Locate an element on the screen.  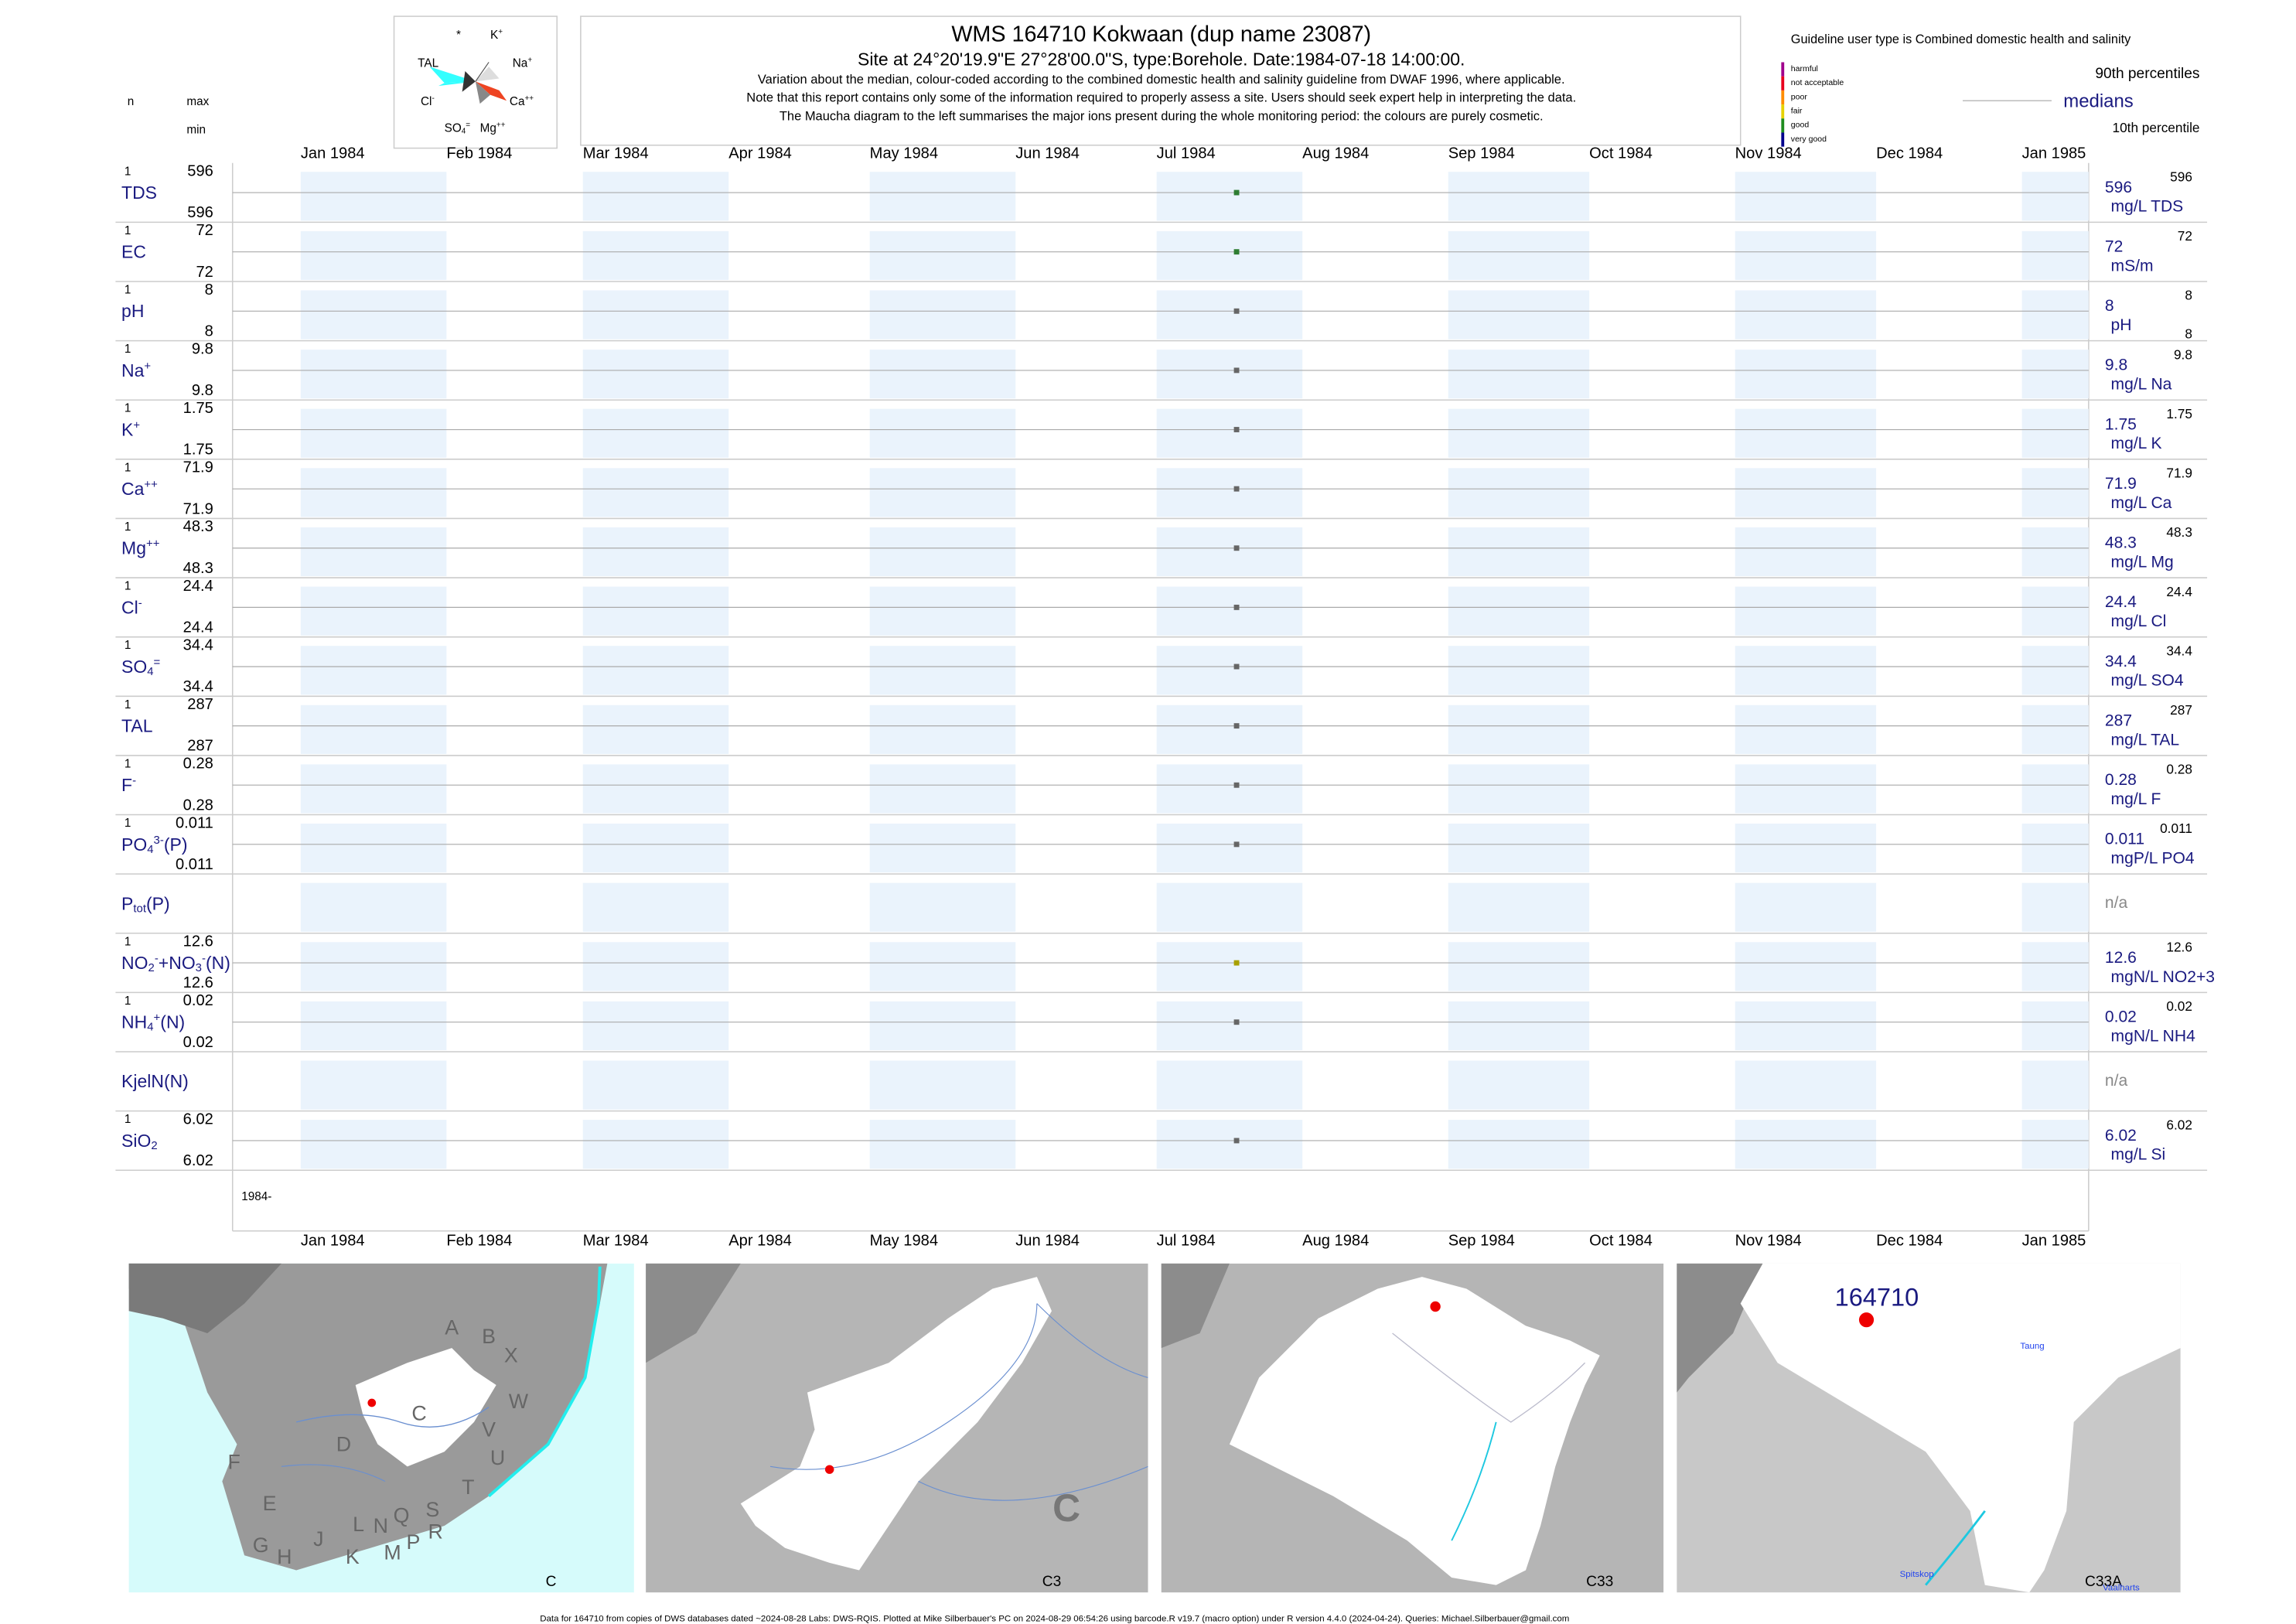
column-header: n is located at coordinates (131, 101).